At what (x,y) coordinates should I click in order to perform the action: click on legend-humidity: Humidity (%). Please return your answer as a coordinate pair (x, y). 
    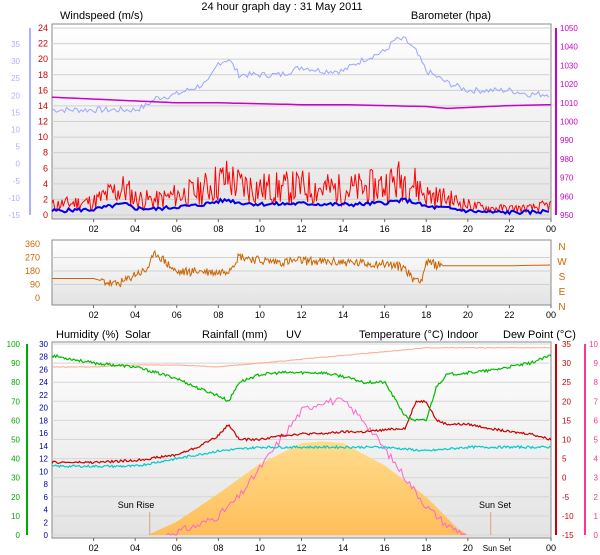
    Looking at the image, I should click on (87, 335).